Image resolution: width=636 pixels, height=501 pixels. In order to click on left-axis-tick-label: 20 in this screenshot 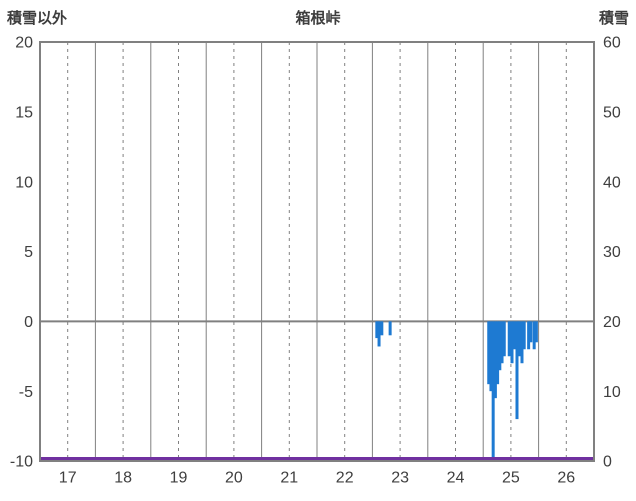, I will do `click(24, 43)`.